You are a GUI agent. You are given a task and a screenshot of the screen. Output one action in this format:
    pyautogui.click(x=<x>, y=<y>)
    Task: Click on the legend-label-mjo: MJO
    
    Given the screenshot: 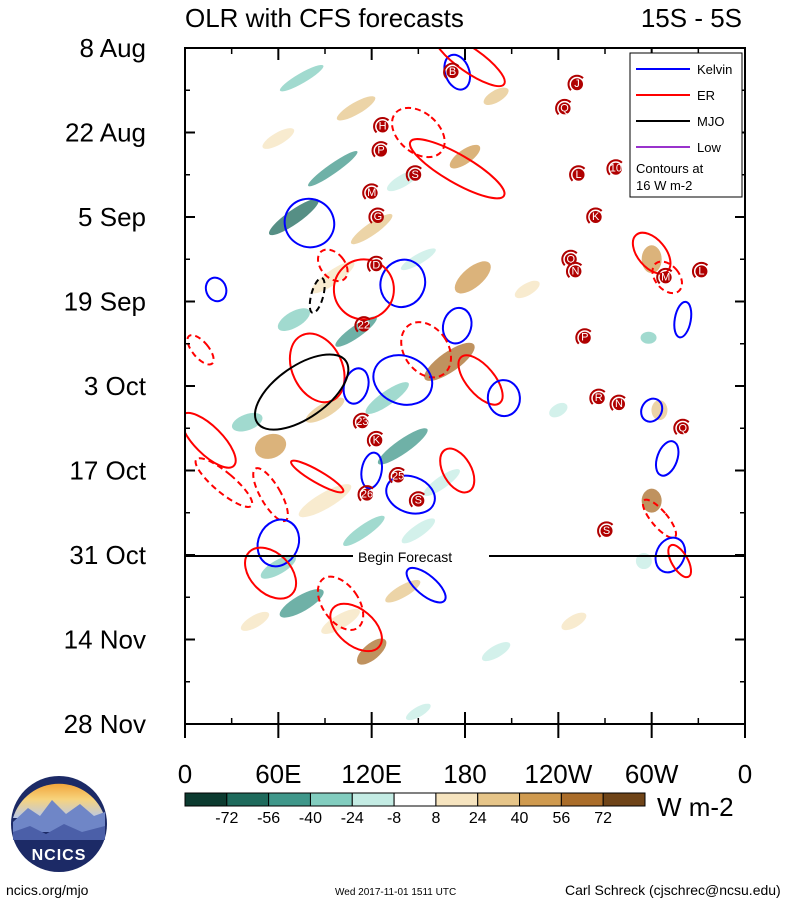 What is the action you would take?
    pyautogui.click(x=710, y=121)
    